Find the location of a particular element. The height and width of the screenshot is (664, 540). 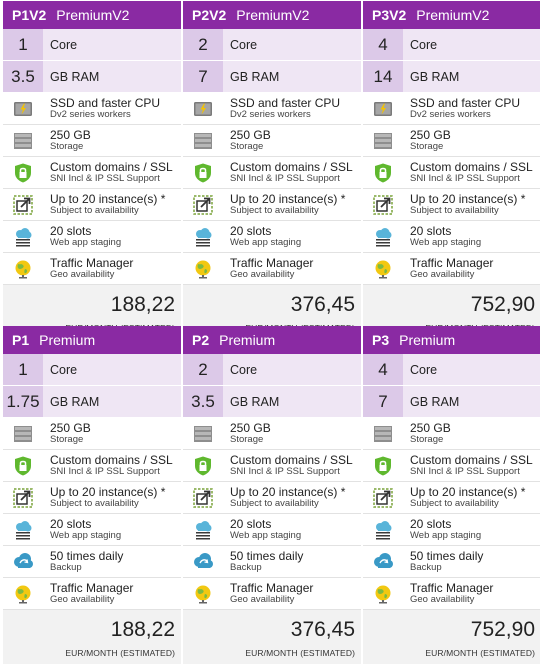

feature-subtitle: Geo availability is located at coordinates (82, 274).